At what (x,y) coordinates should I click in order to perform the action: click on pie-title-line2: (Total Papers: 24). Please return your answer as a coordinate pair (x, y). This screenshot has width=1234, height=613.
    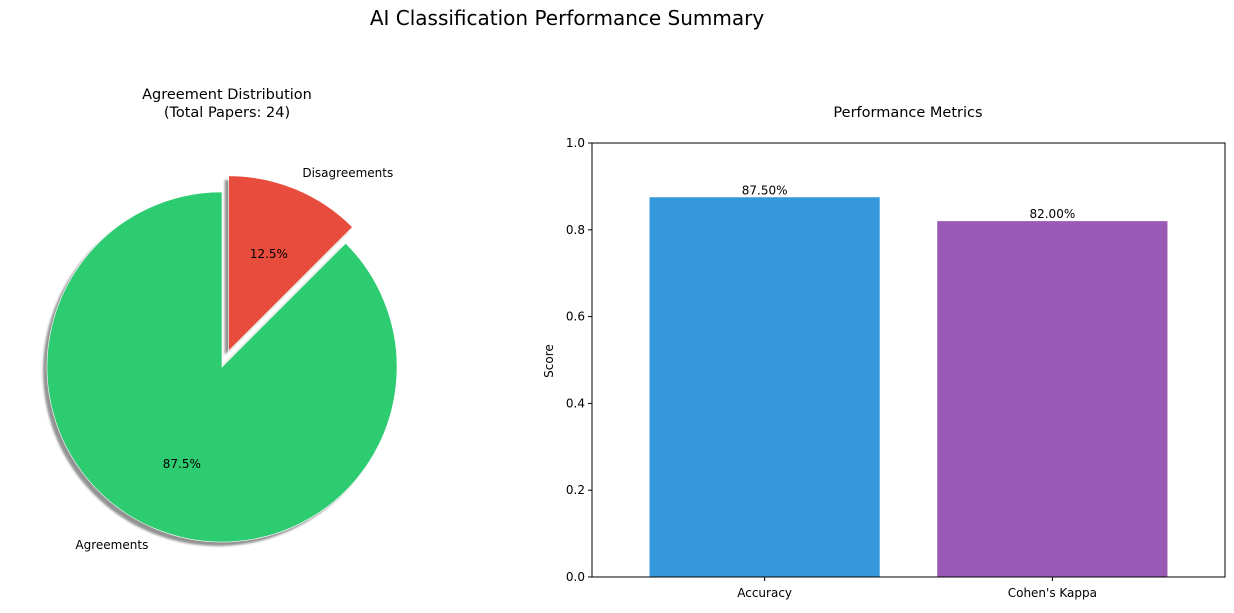
    Looking at the image, I should click on (227, 113).